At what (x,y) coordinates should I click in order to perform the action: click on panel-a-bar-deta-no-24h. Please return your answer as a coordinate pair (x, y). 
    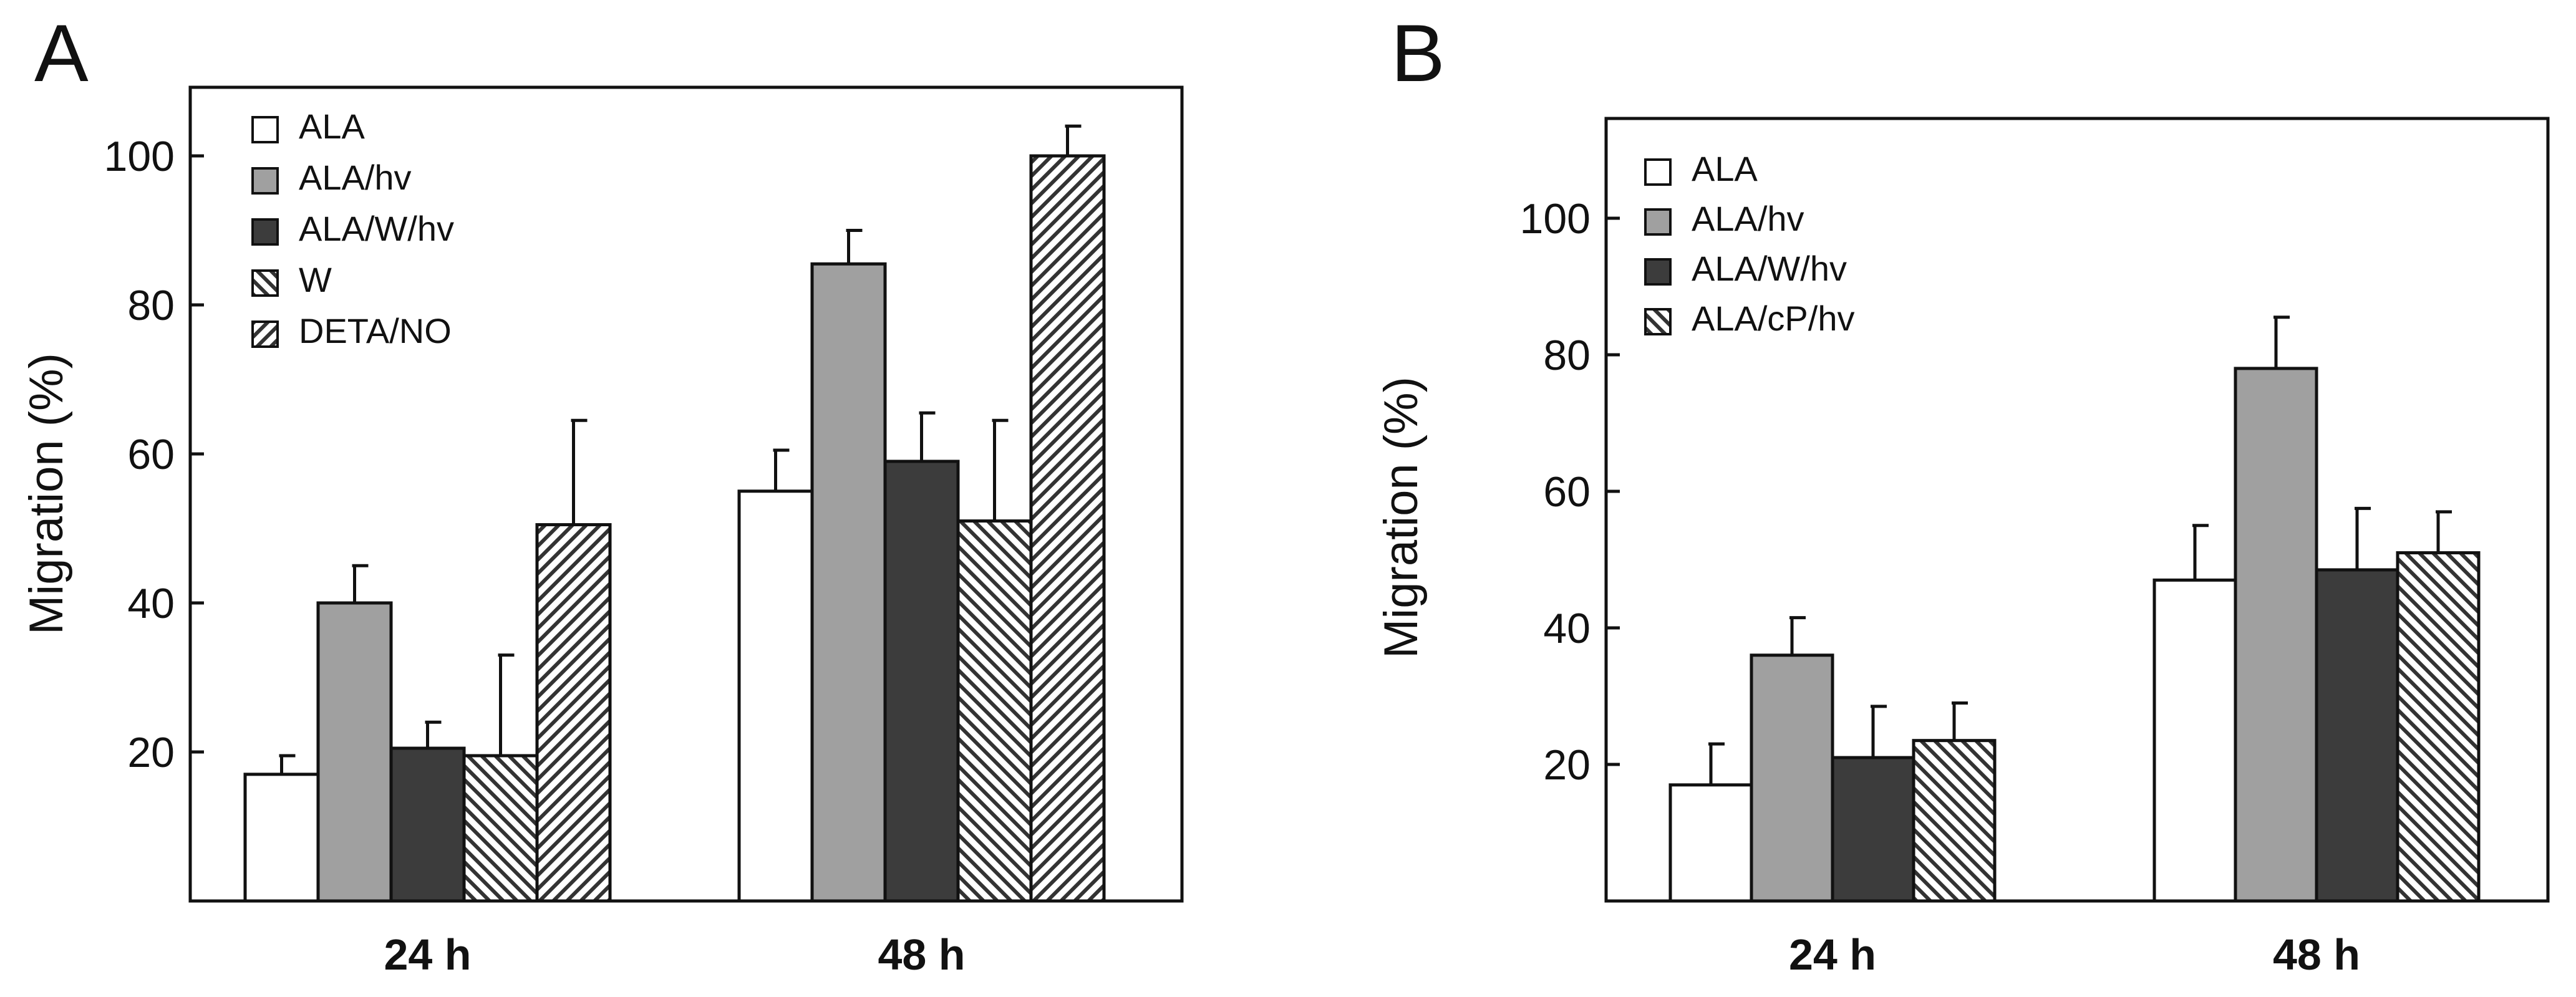
    Looking at the image, I should click on (573, 713).